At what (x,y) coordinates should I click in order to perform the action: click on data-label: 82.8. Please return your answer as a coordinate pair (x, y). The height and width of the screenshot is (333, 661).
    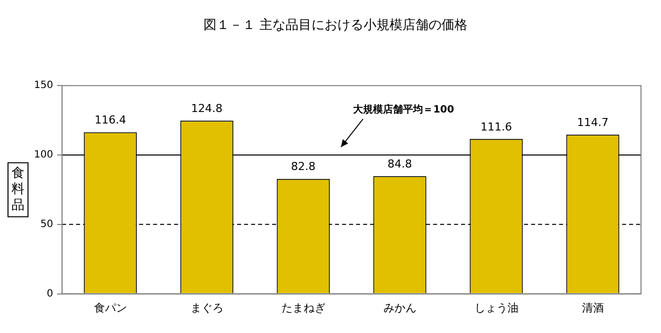
    Looking at the image, I should click on (303, 167).